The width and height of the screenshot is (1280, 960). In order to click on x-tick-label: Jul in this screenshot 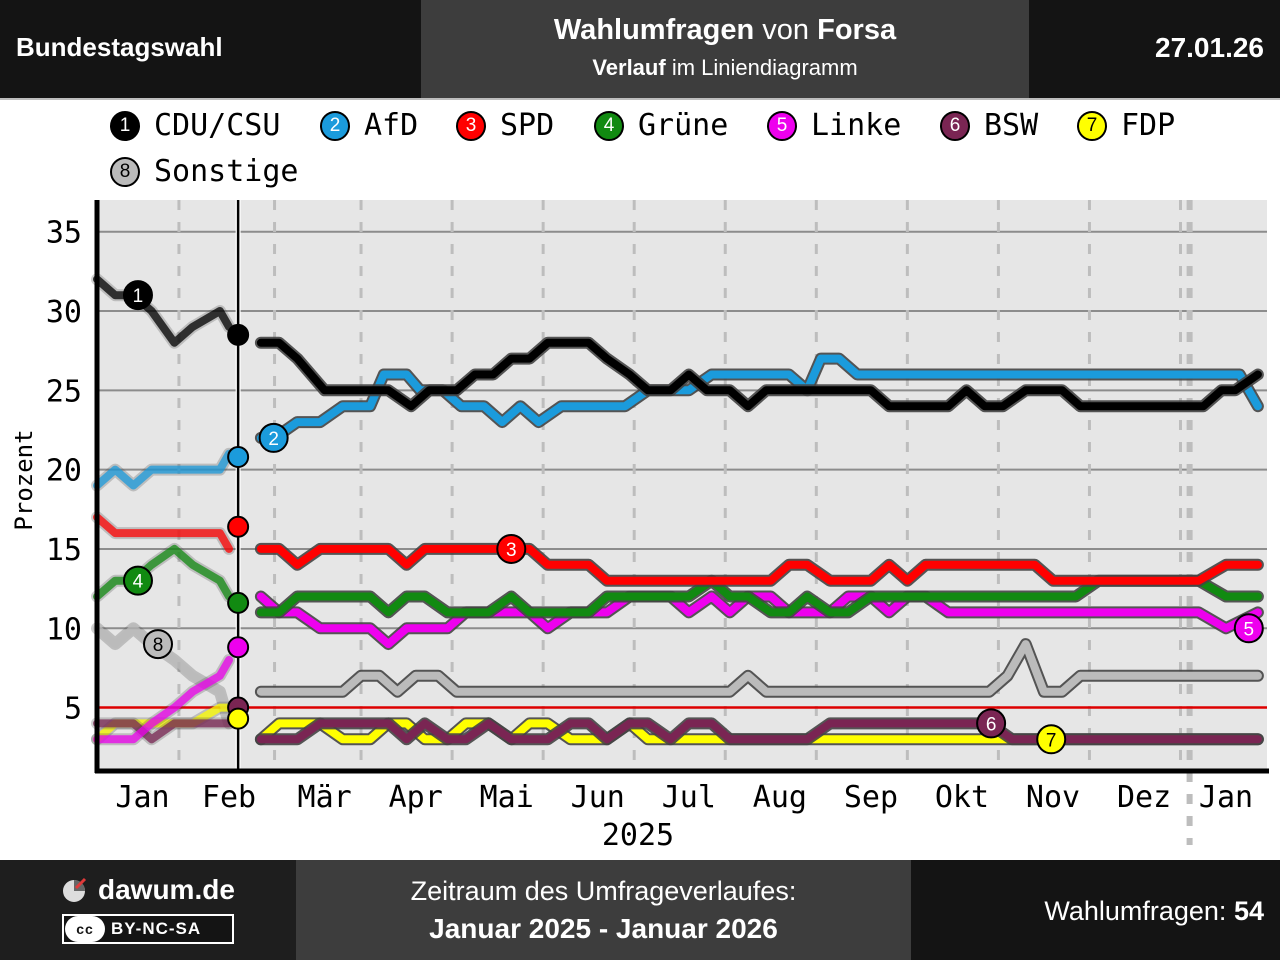, I will do `click(689, 797)`.